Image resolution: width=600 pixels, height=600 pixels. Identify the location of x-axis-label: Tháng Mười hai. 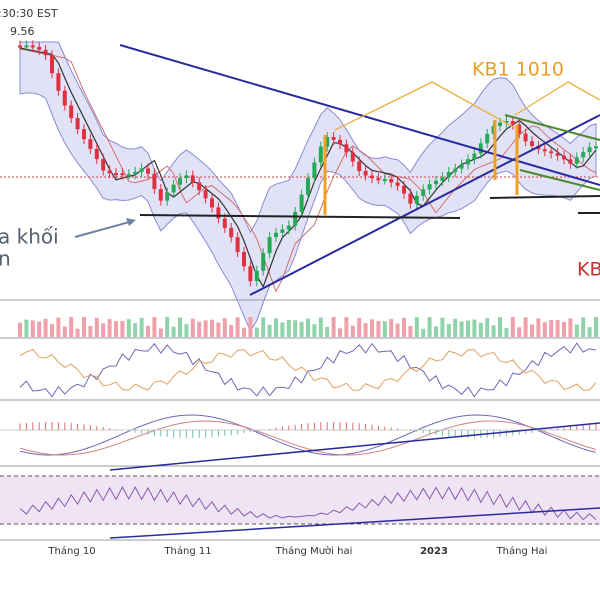
(314, 551).